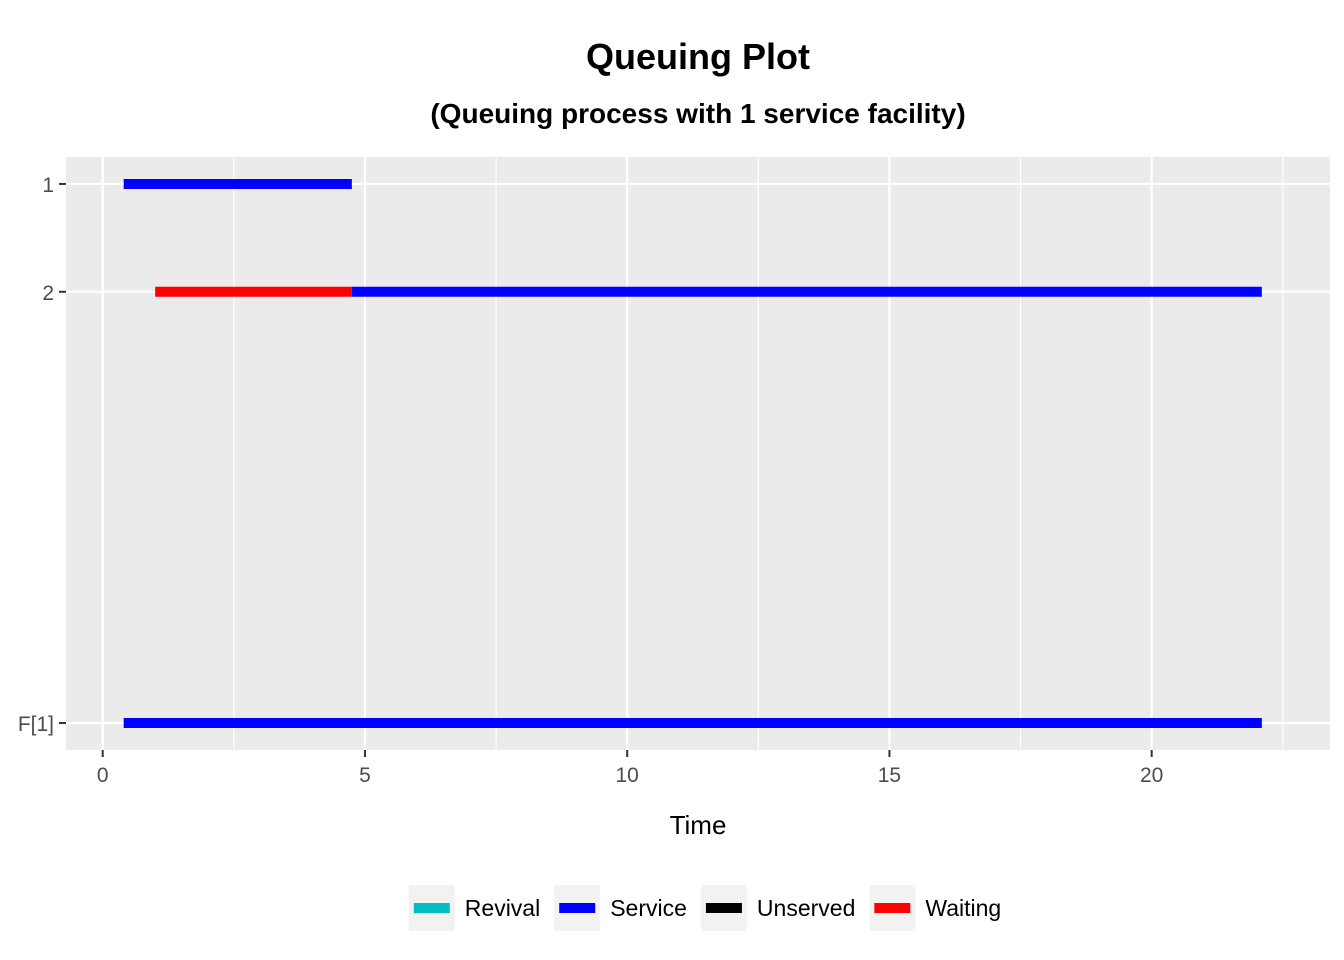 This screenshot has height=960, width=1344. What do you see at coordinates (36, 724) in the screenshot?
I see `y-tick-label: F[1]` at bounding box center [36, 724].